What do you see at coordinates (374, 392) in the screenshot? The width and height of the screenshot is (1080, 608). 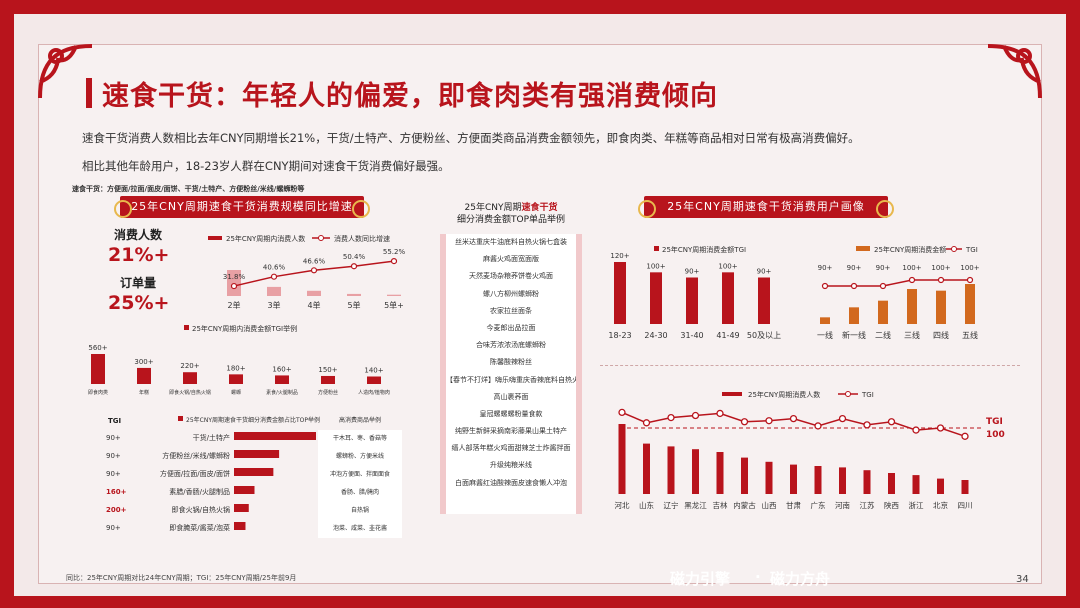 I see `tick-label: 人造肉/植物肉` at bounding box center [374, 392].